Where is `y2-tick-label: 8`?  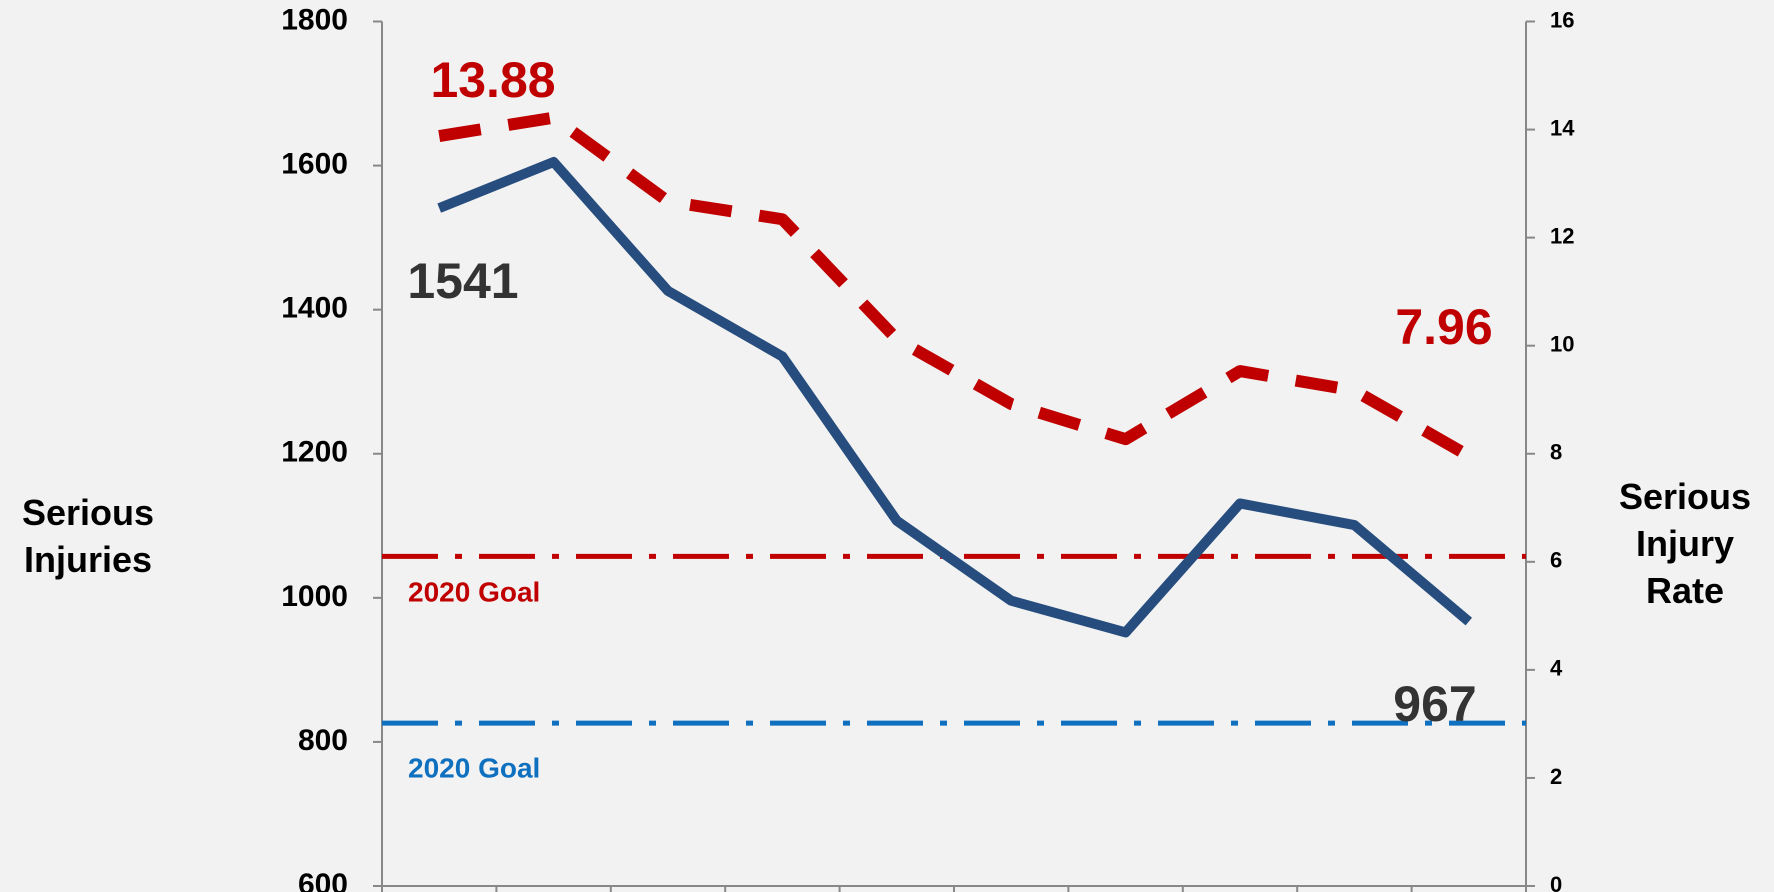 y2-tick-label: 8 is located at coordinates (1556, 452).